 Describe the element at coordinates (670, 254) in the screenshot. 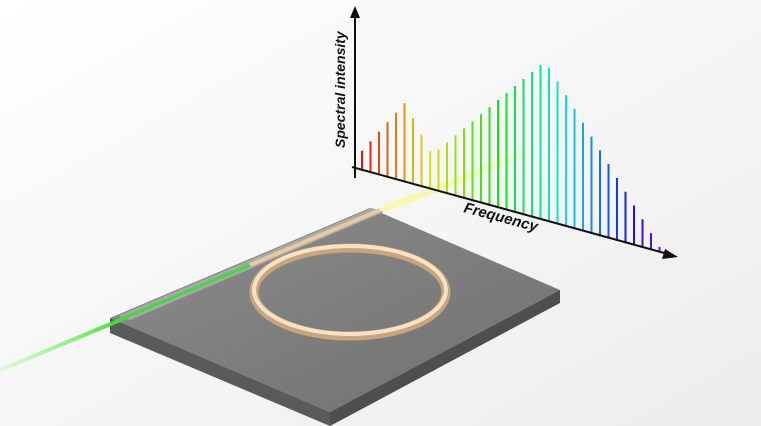

I see `x-axis-arrow` at that location.